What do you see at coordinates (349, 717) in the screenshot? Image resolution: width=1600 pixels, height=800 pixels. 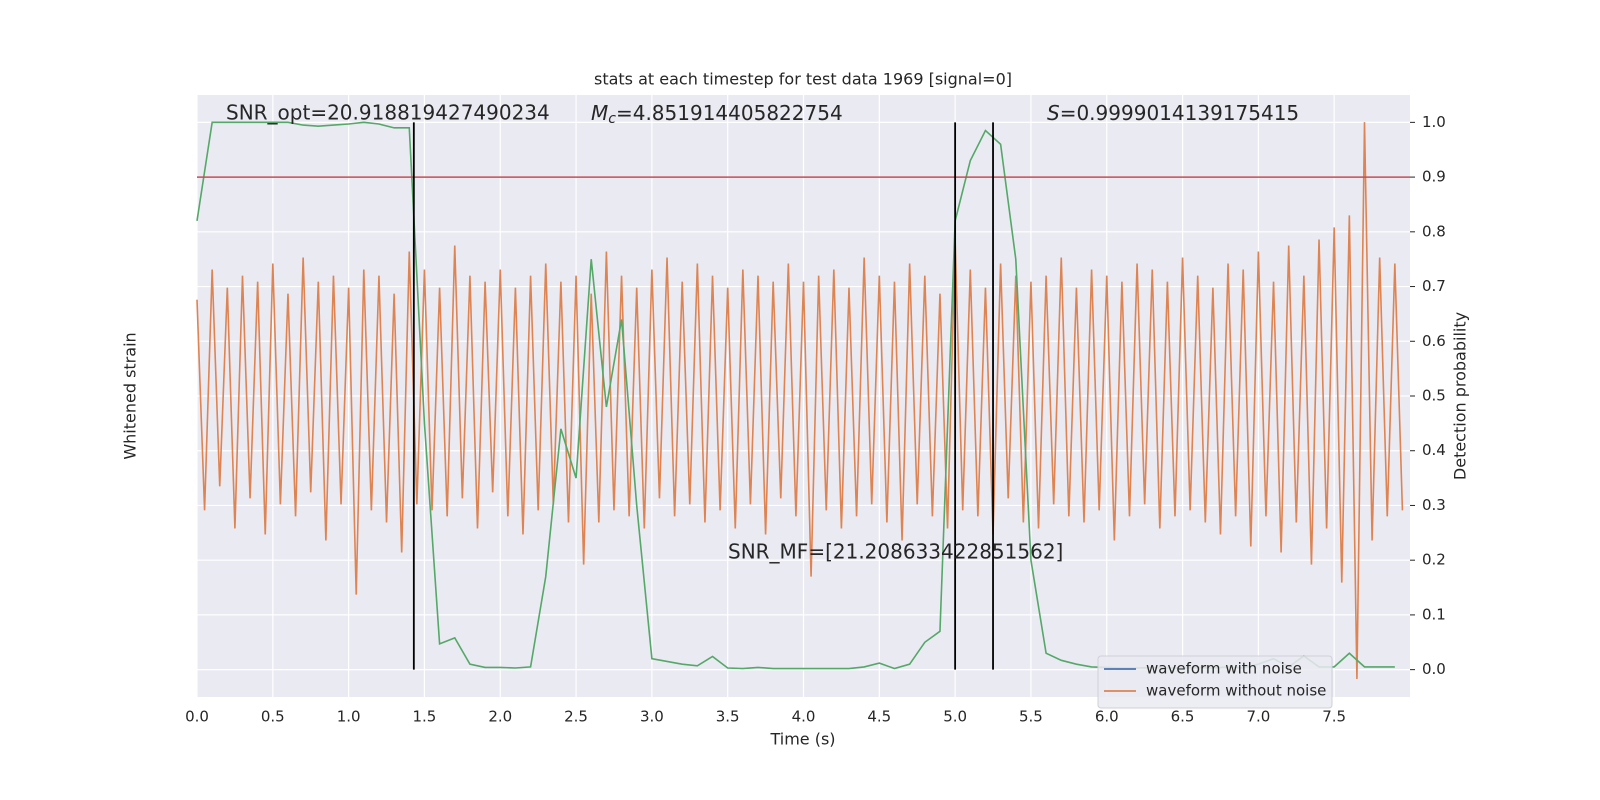 I see `x-tick-label: 1.0` at bounding box center [349, 717].